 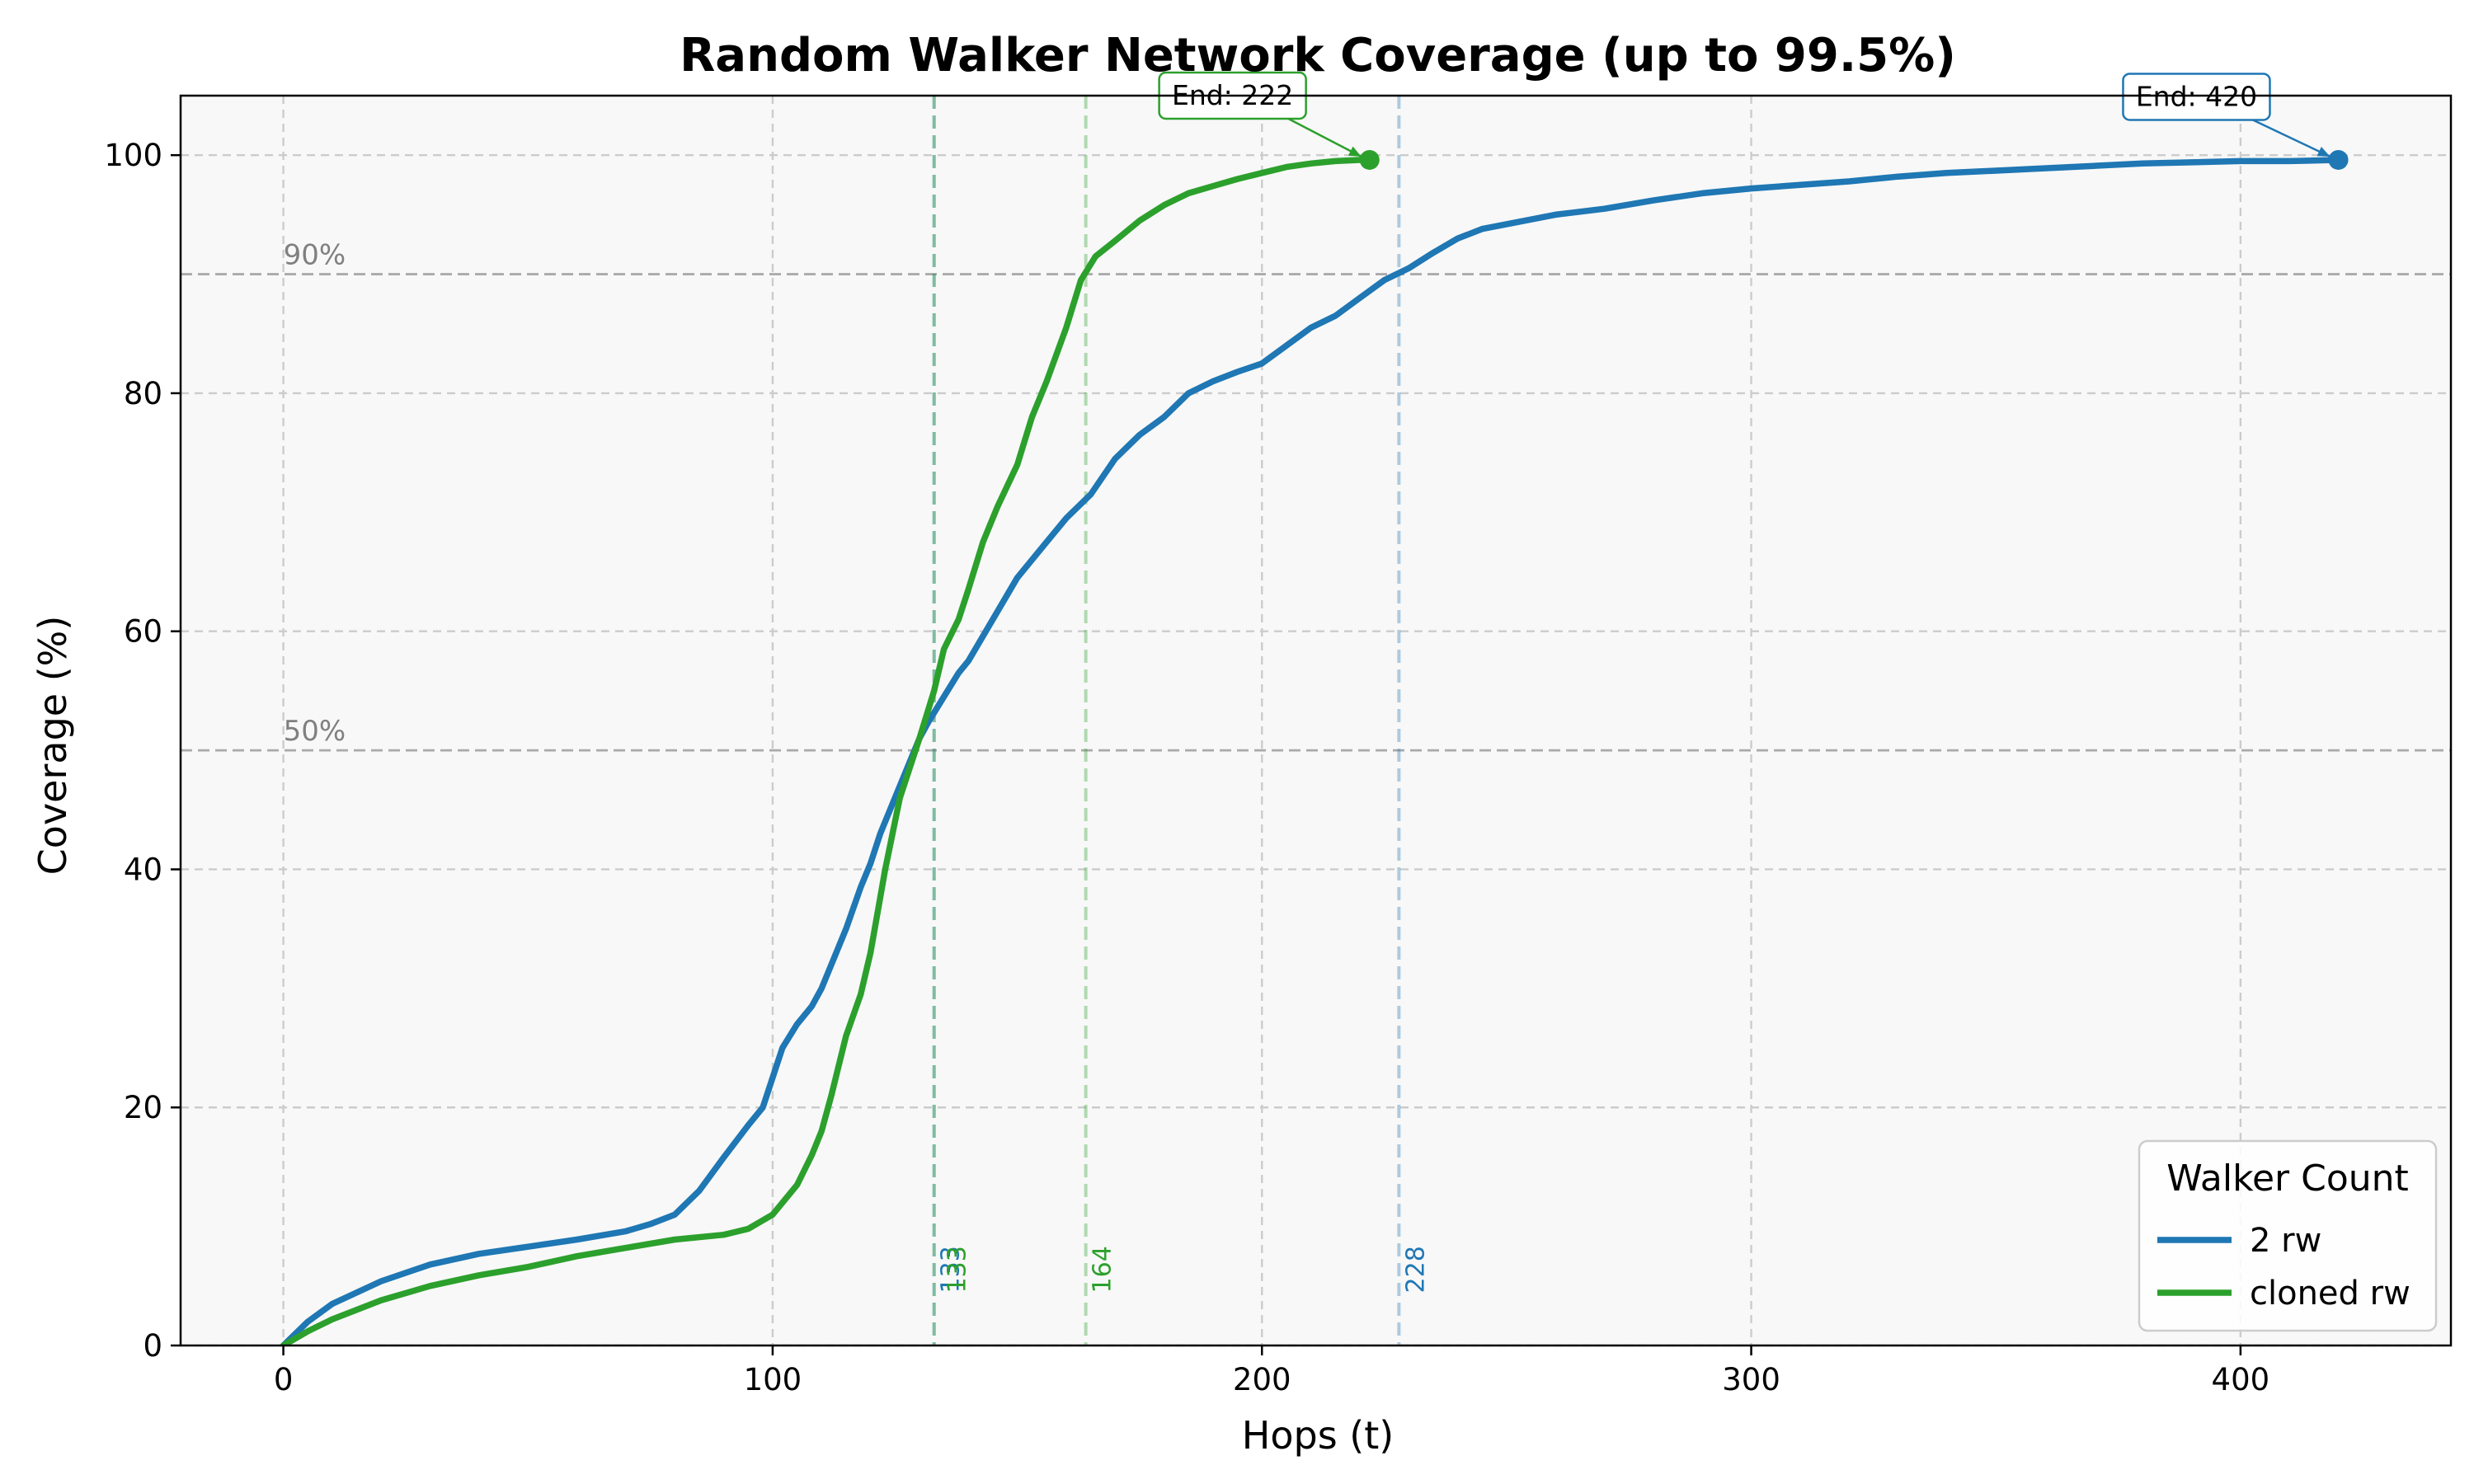 I want to click on legend: Walker Count 2 rw cloned rw, so click(x=2288, y=1235).